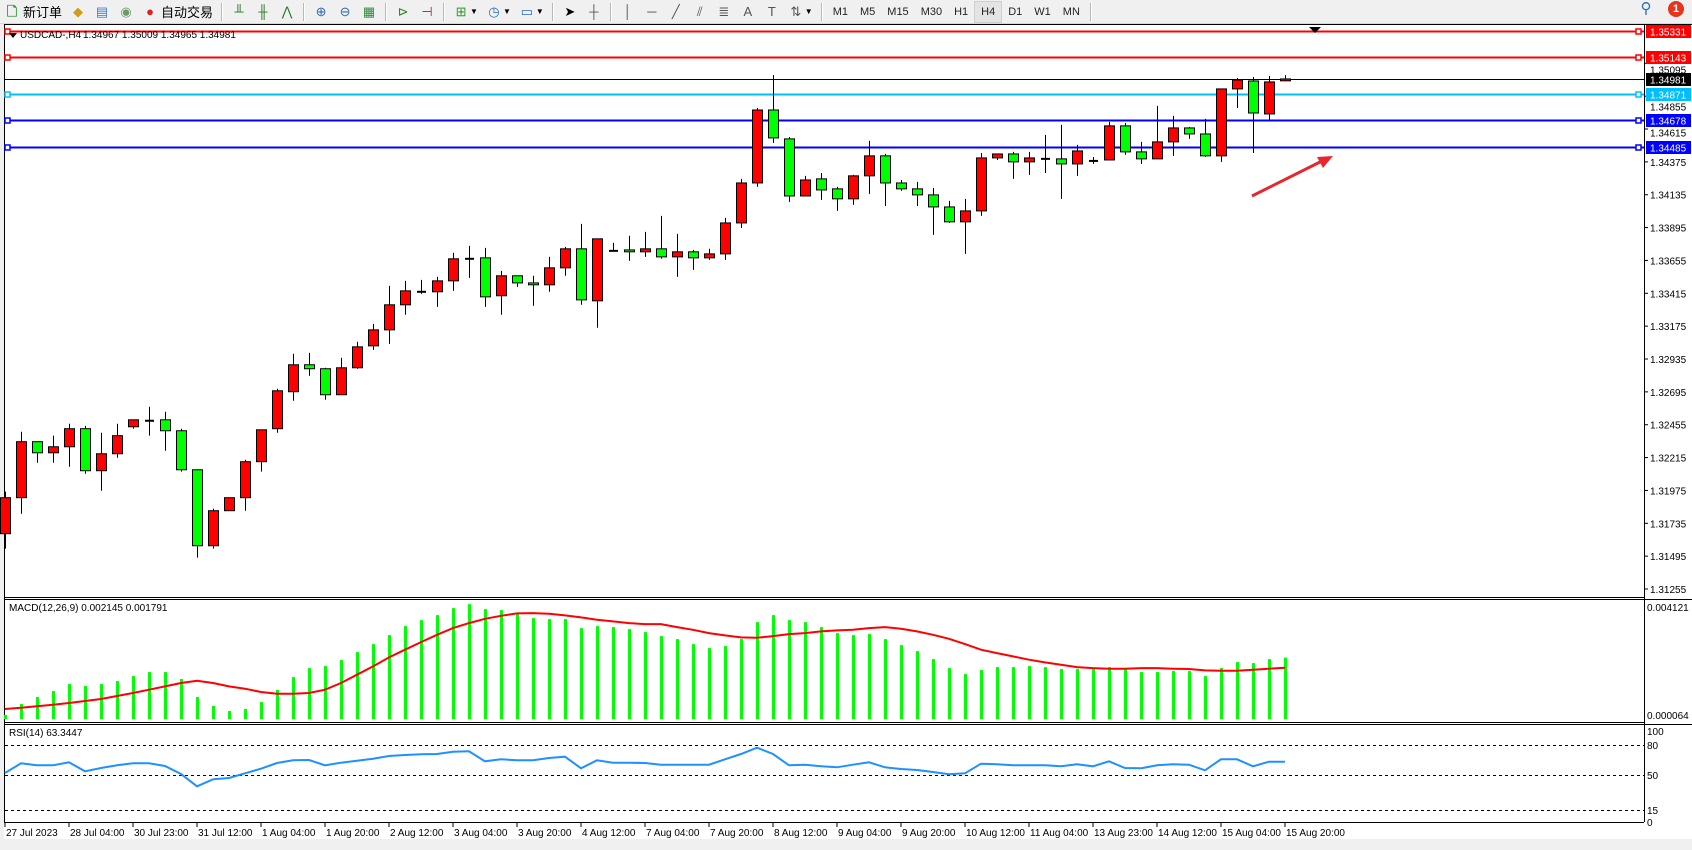 The height and width of the screenshot is (850, 1692). Describe the element at coordinates (1668, 393) in the screenshot. I see `price-tick-label: 1.32695` at that location.